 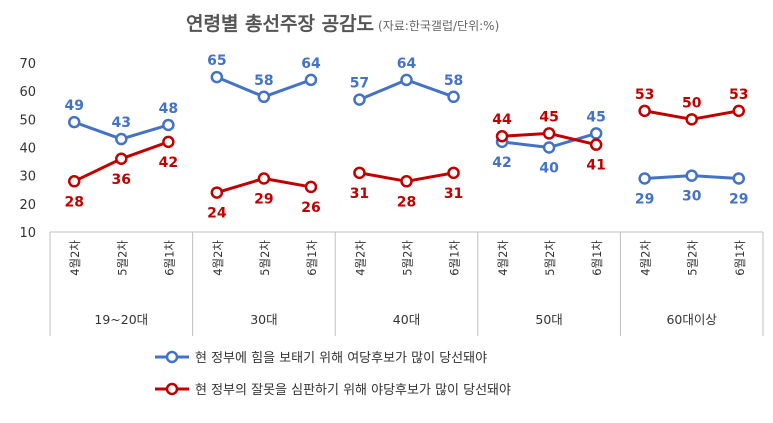 What do you see at coordinates (341, 358) in the screenshot?
I see `legend-label: 현 정부에 힘을 보태기 위해 여당후보가 많이 당선돼야` at bounding box center [341, 358].